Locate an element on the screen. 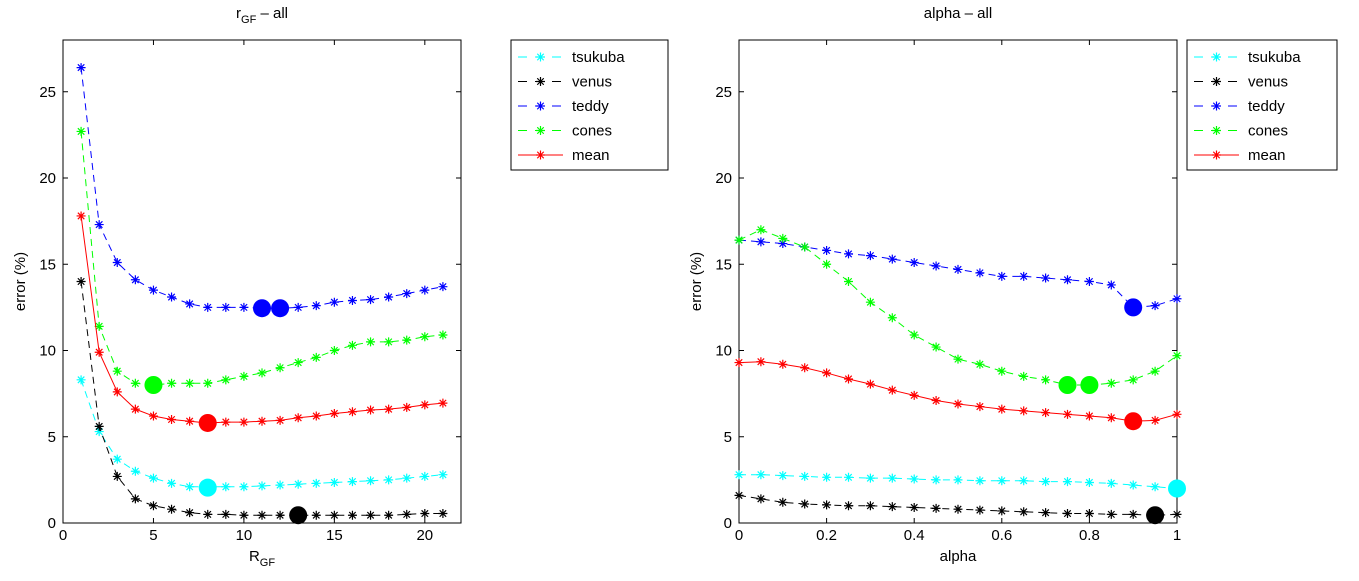  chart2-legend: tsukuba venus teddy cones mean is located at coordinates (1262, 105).